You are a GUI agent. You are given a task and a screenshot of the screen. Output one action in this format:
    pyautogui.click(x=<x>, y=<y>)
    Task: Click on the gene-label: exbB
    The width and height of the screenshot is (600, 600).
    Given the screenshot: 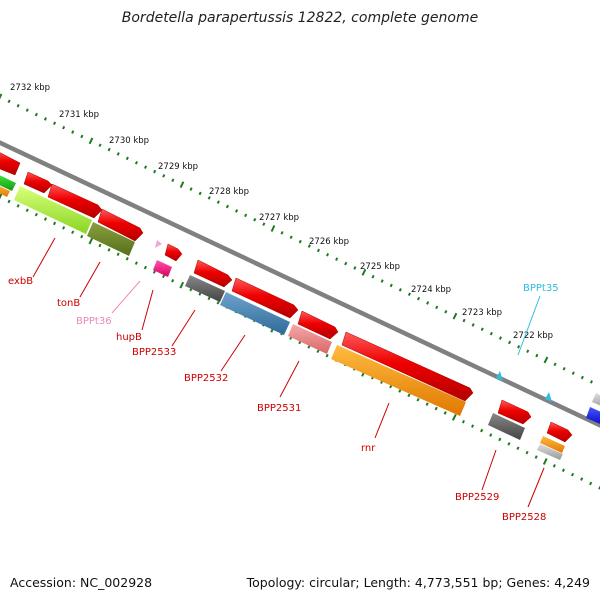 What is the action you would take?
    pyautogui.click(x=20, y=281)
    